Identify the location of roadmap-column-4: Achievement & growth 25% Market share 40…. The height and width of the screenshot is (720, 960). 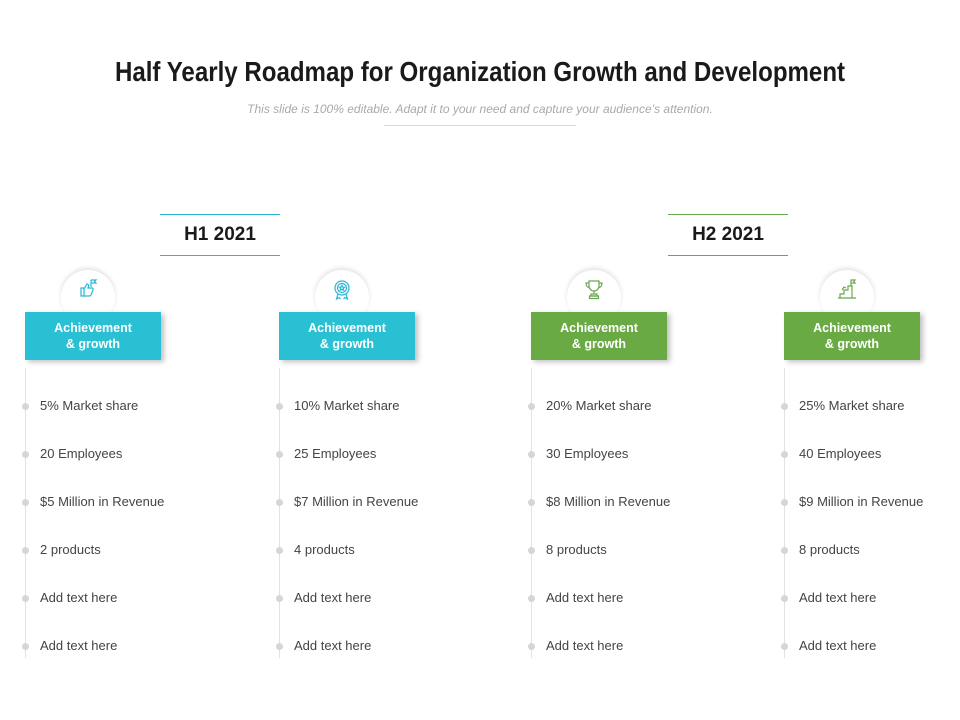
(870, 470).